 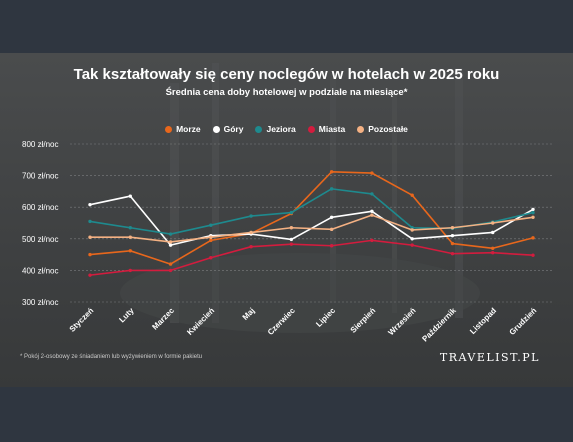 What do you see at coordinates (332, 129) in the screenshot?
I see `legend-label: Miasta` at bounding box center [332, 129].